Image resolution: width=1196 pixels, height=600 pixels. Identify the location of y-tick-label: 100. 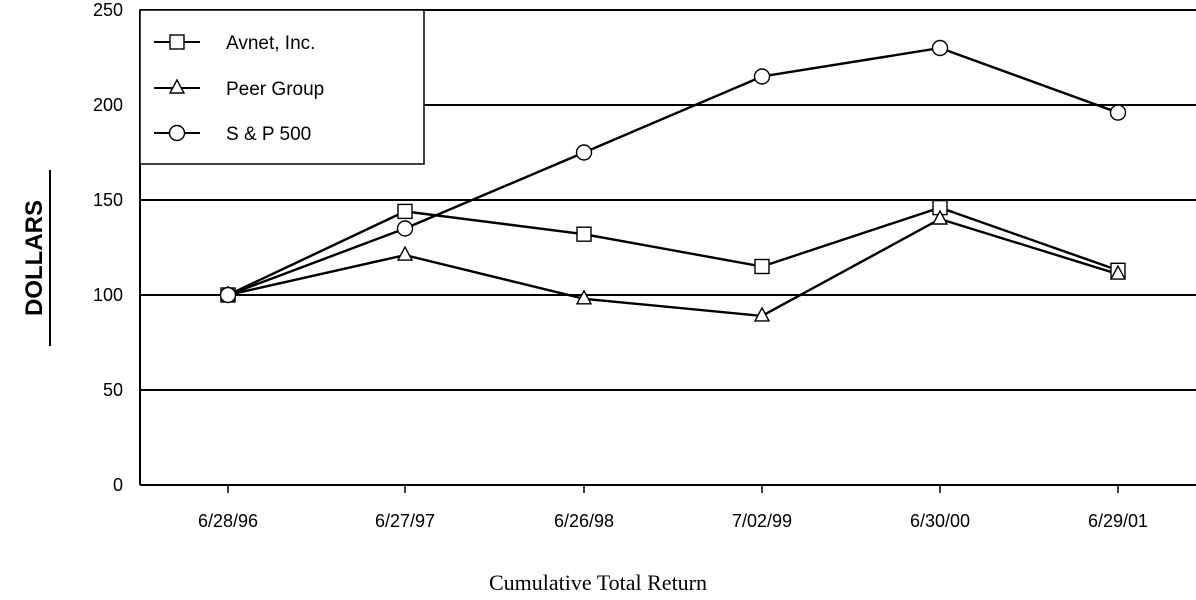
(108, 295).